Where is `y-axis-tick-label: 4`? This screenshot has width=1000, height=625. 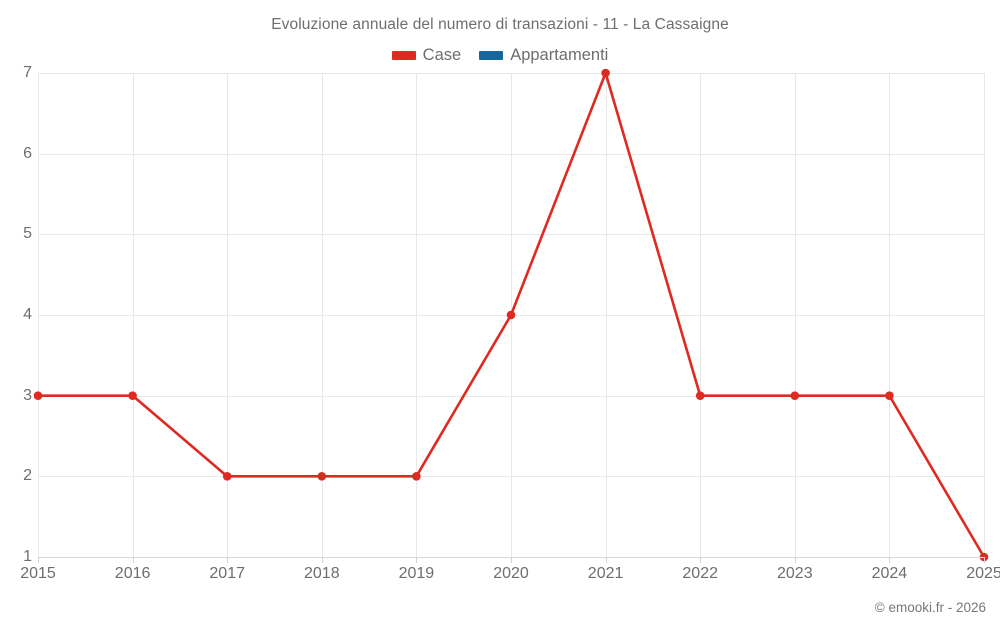 y-axis-tick-label: 4 is located at coordinates (27, 314).